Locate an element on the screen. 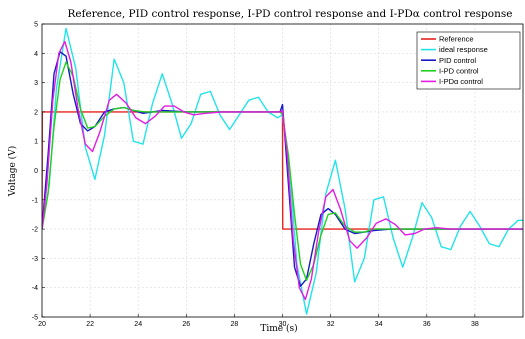  legend-entry: PID control is located at coordinates (457, 60).